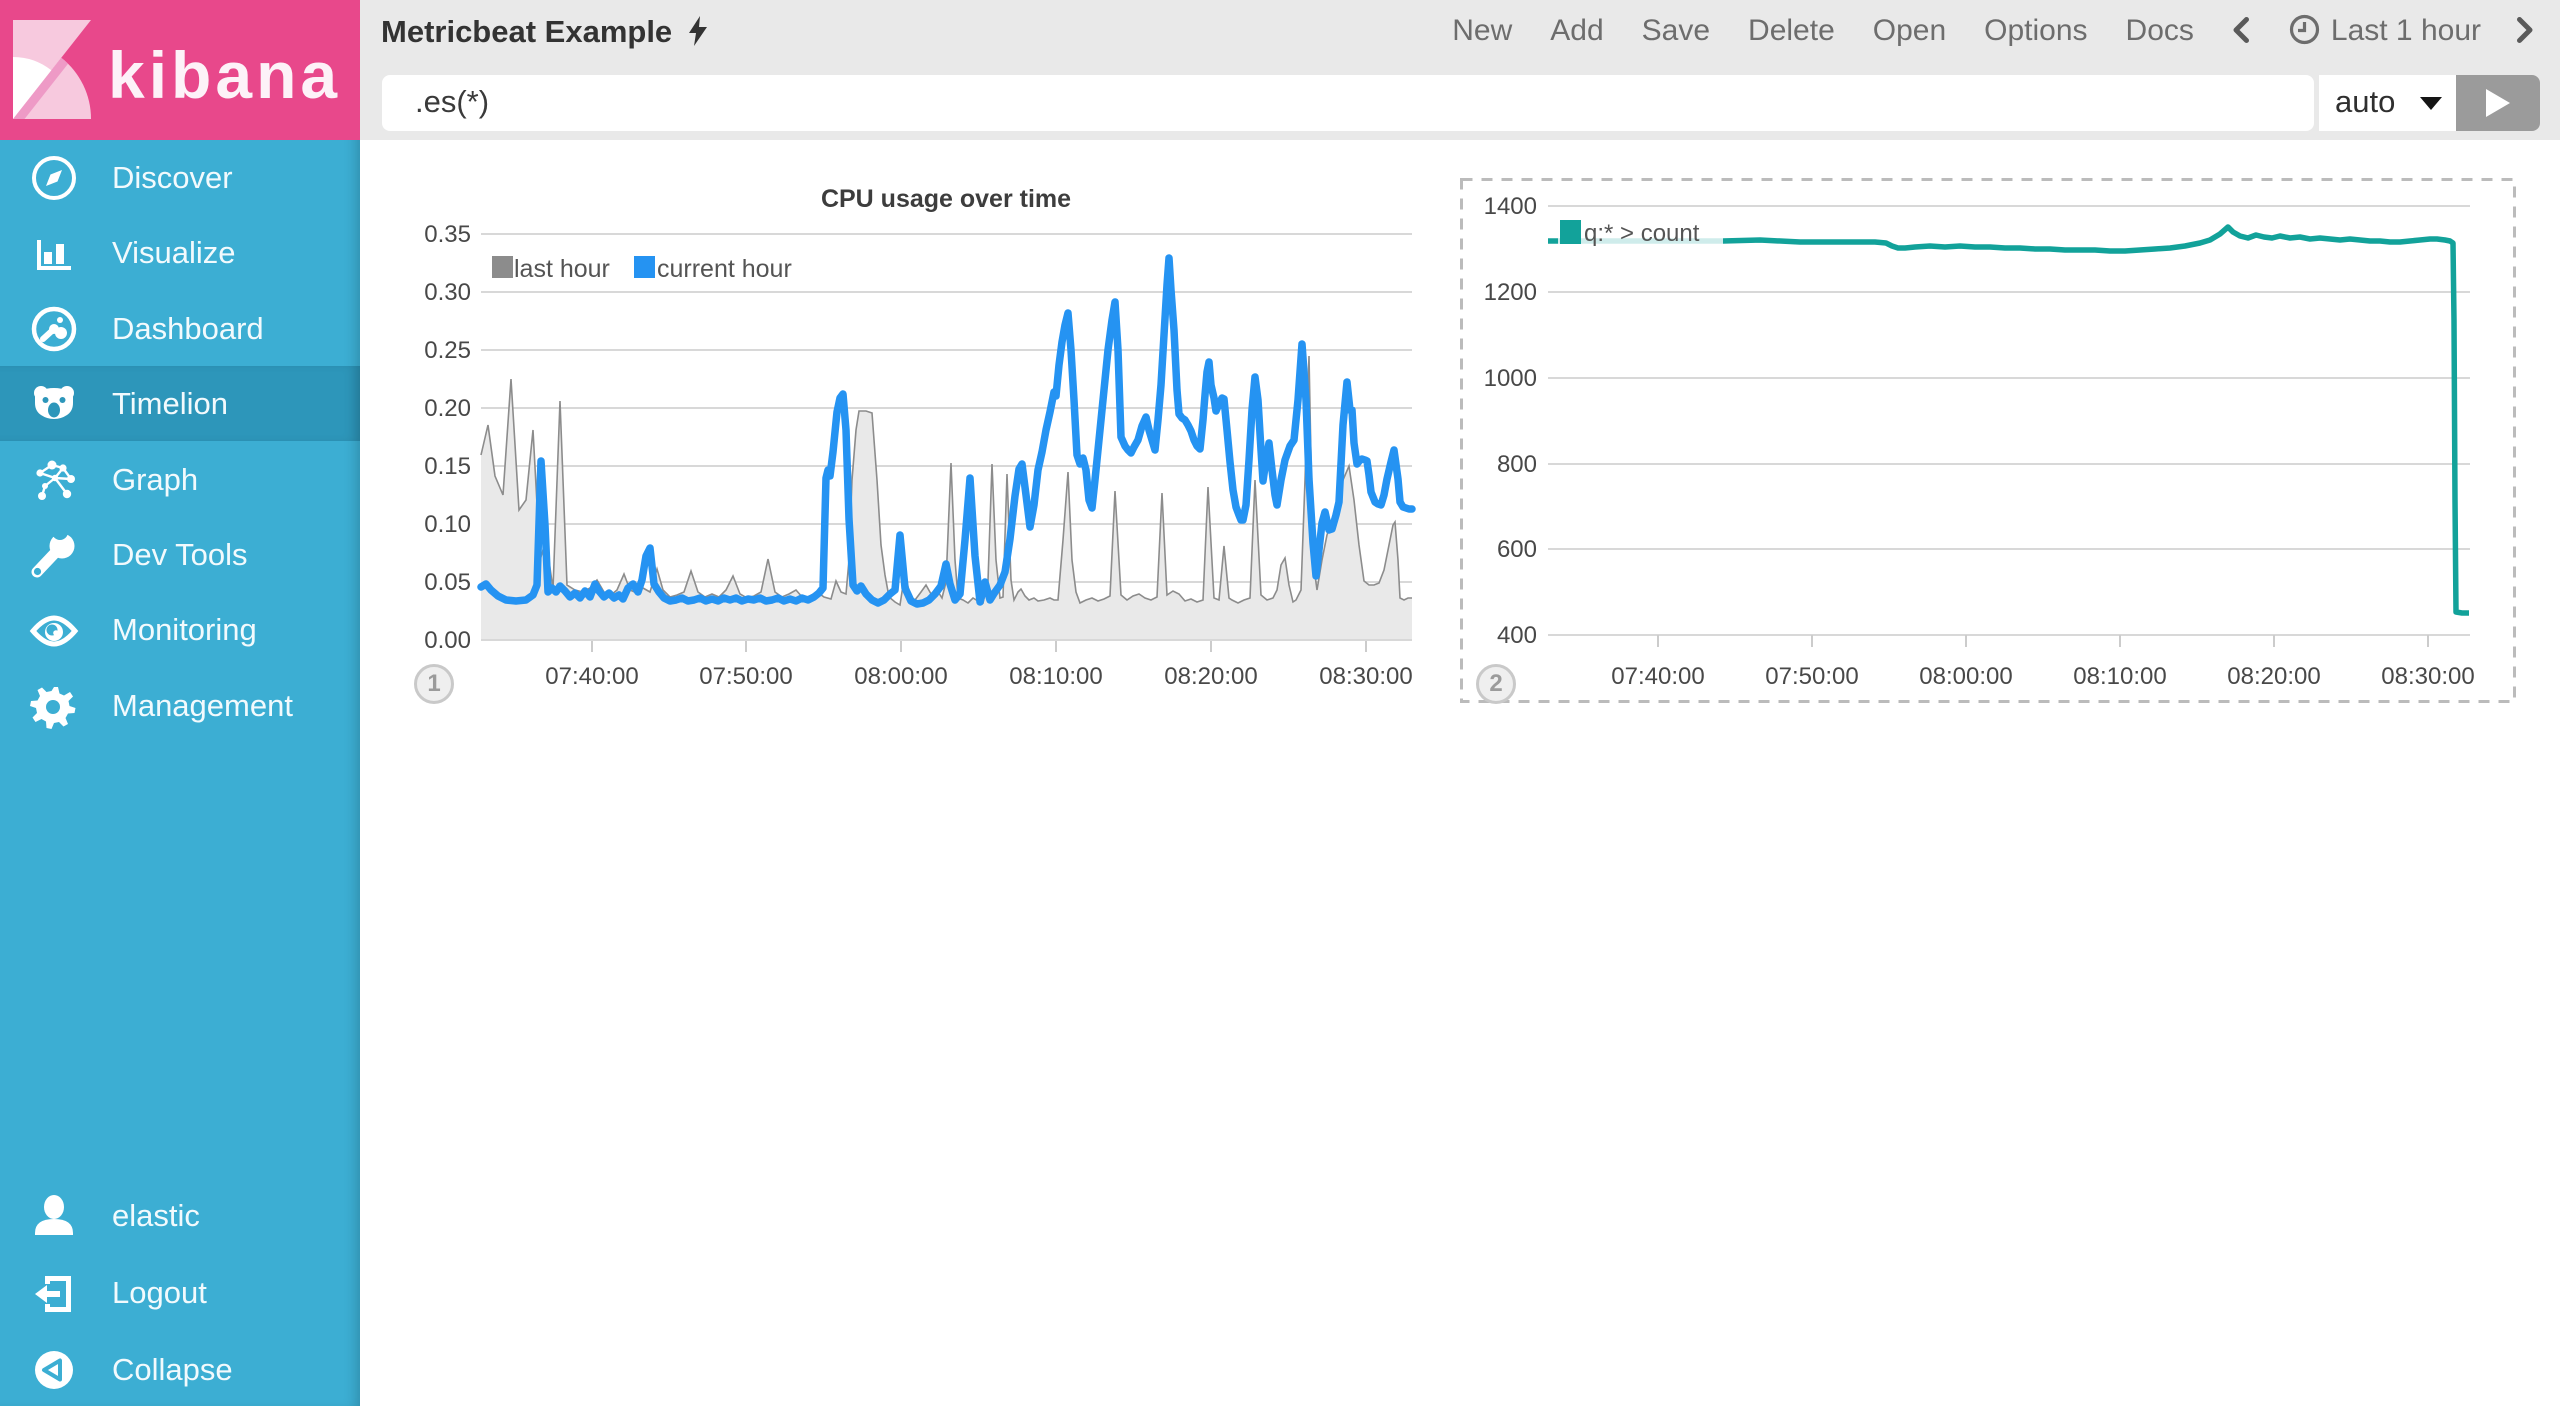  I want to click on svg-text: 400, so click(1517, 635).